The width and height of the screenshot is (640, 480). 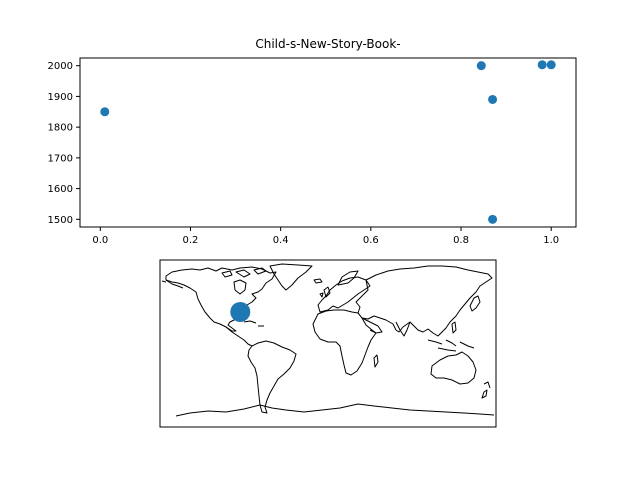 What do you see at coordinates (64, 143) in the screenshot?
I see `y-axis: 1500 1600 1700 1800 1900 2000` at bounding box center [64, 143].